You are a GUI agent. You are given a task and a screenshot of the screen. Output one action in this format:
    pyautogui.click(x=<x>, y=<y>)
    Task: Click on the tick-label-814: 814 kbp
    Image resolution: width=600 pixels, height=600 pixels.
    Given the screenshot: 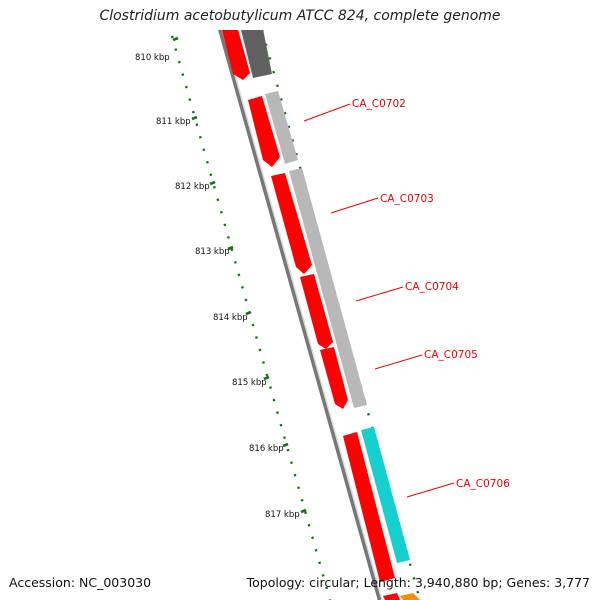 What is the action you would take?
    pyautogui.click(x=230, y=318)
    